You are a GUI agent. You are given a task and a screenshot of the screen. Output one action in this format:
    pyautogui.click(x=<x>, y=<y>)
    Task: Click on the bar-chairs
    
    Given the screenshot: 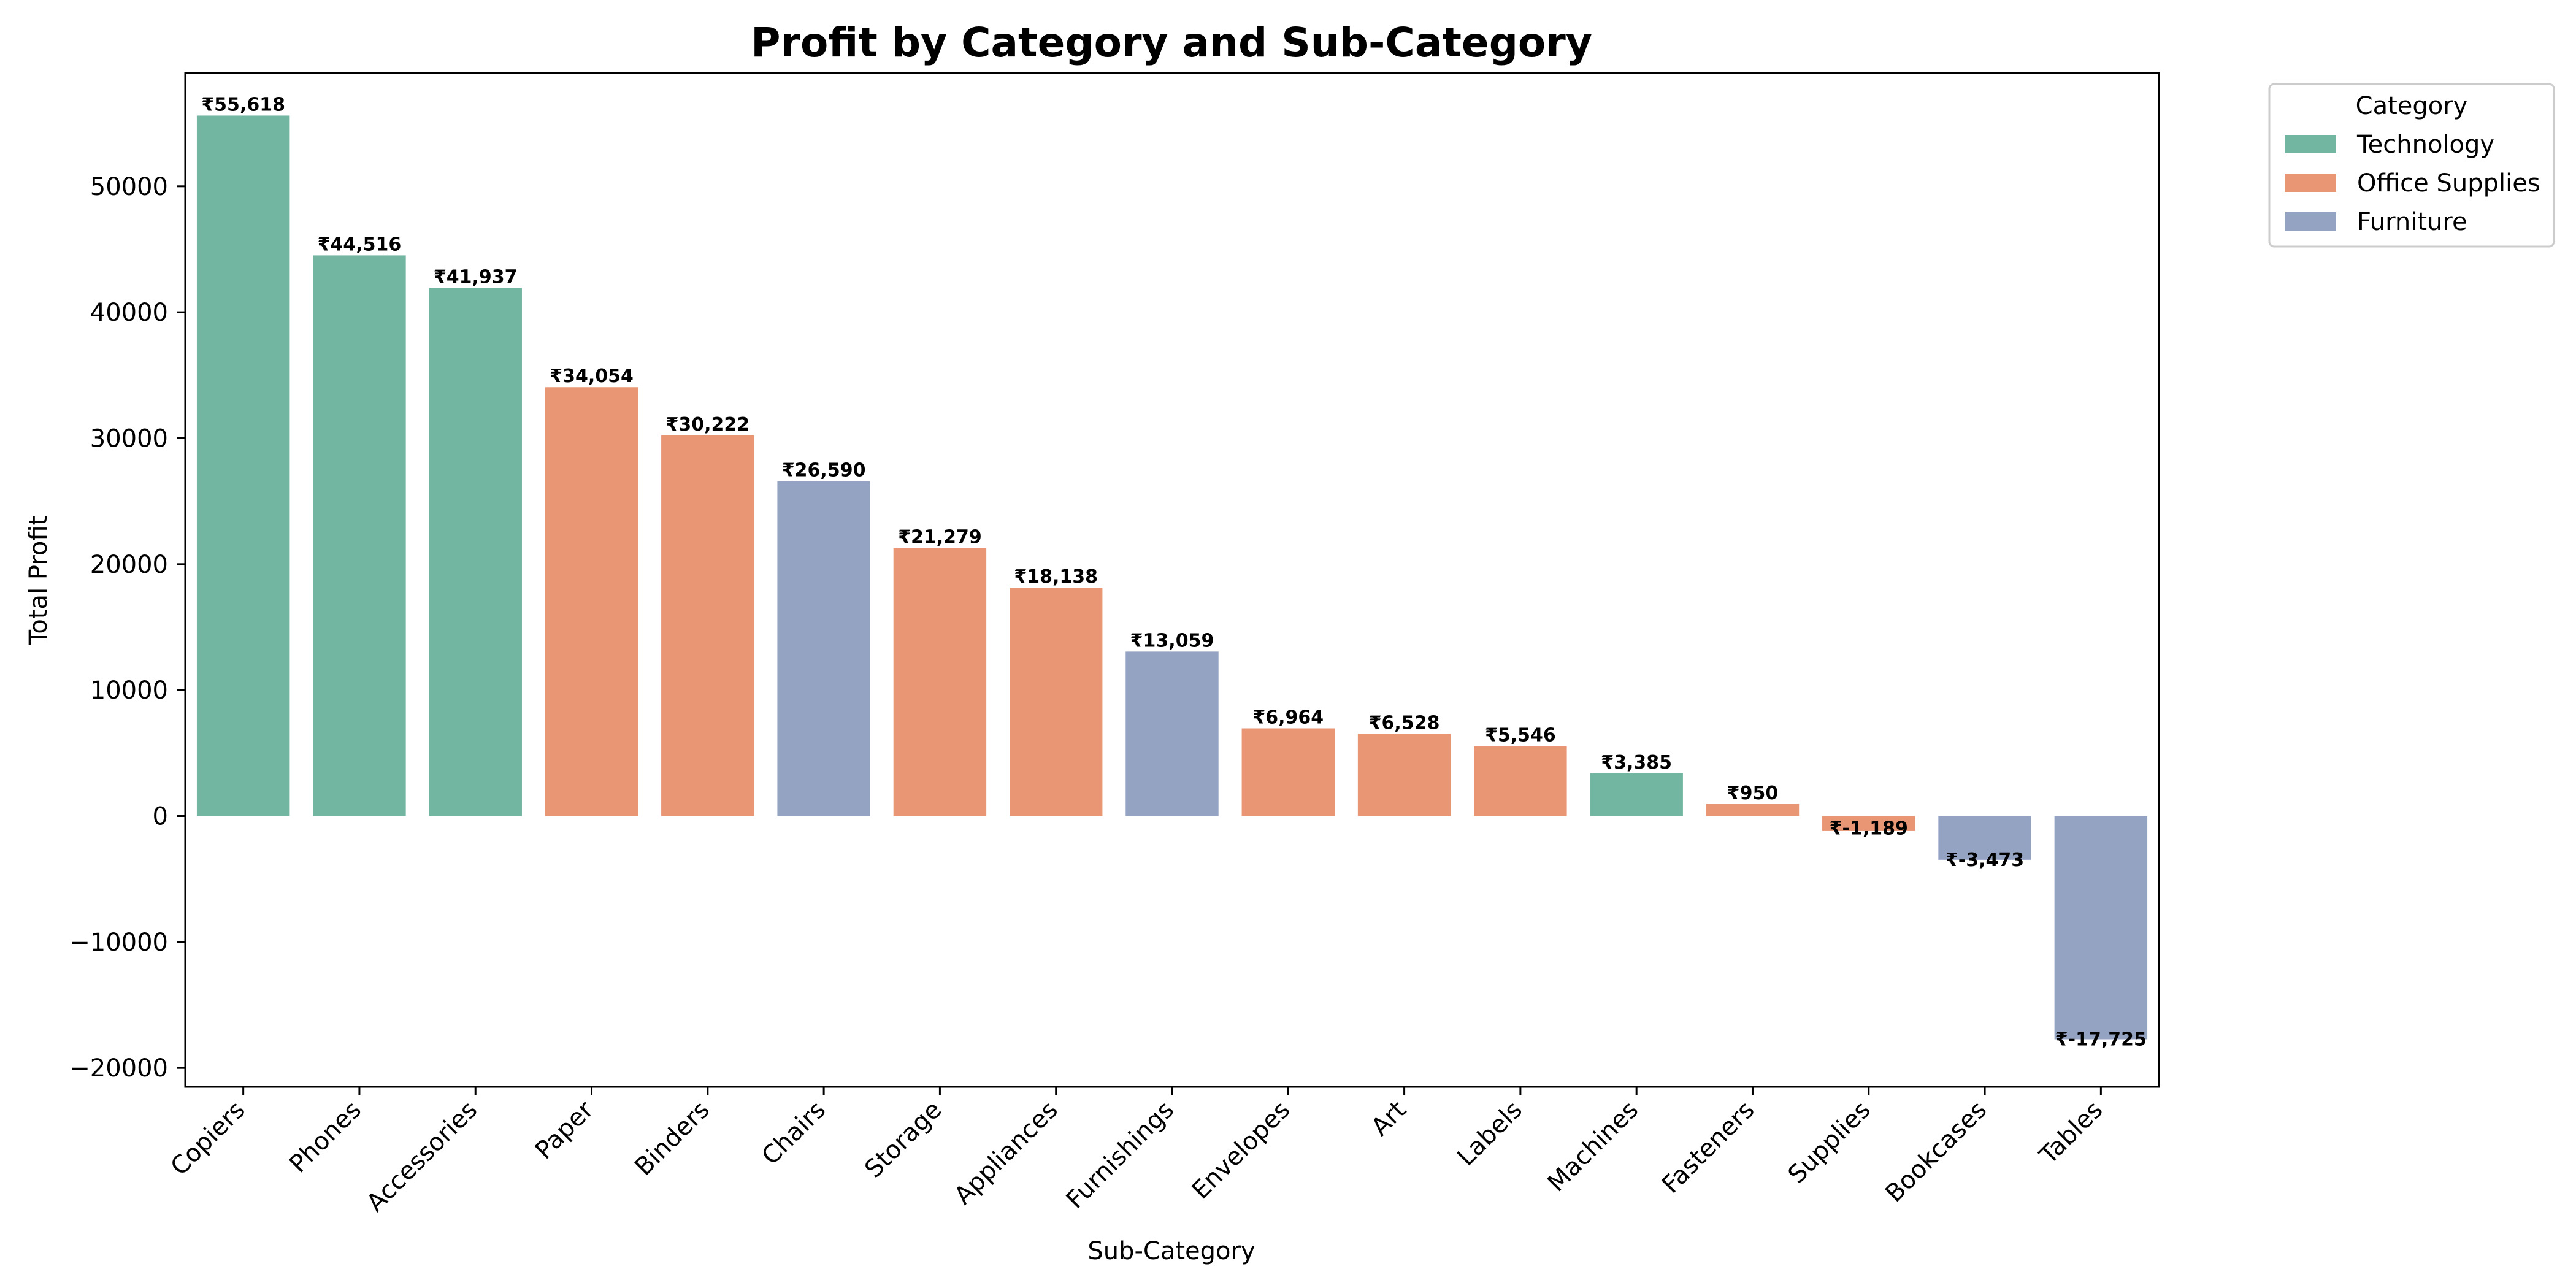 What is the action you would take?
    pyautogui.click(x=823, y=648)
    